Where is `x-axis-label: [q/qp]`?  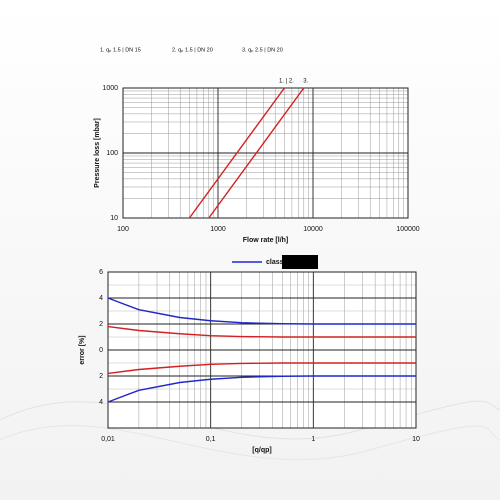 x-axis-label: [q/qp] is located at coordinates (261, 450).